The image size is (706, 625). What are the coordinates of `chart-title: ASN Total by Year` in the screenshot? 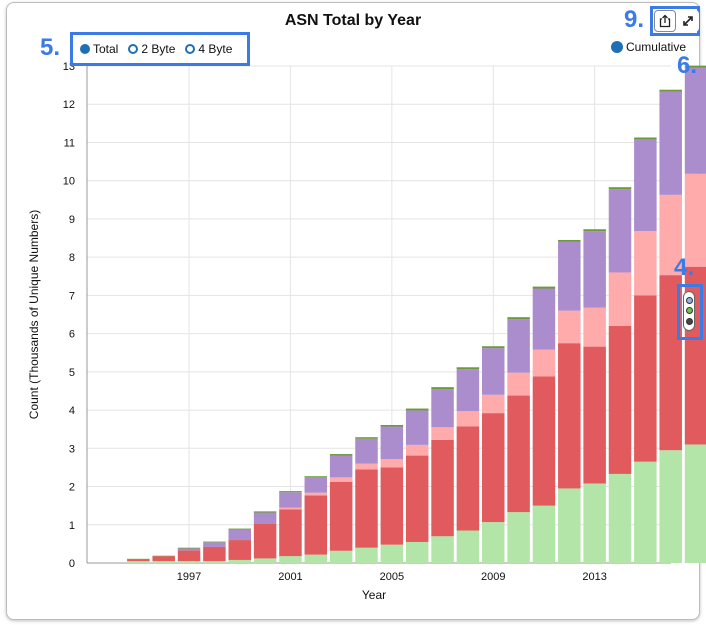 It's located at (353, 20).